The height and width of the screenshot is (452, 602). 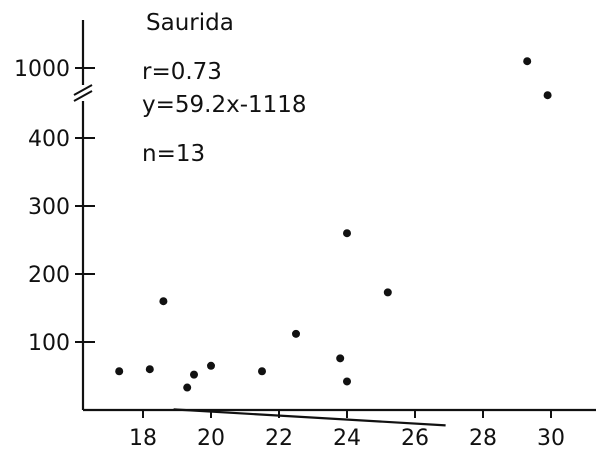 What do you see at coordinates (190, 23) in the screenshot?
I see `species-label: Saurida` at bounding box center [190, 23].